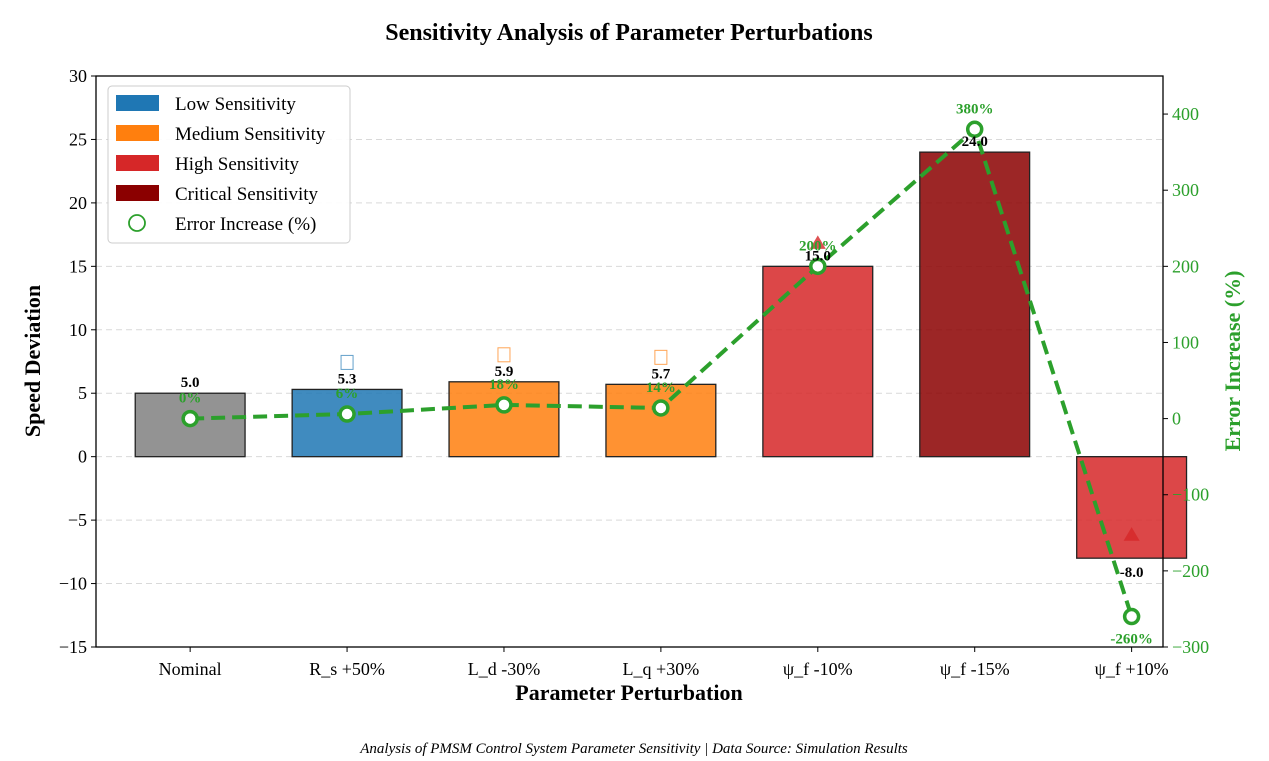  Describe the element at coordinates (1176, 419) in the screenshot. I see `right-tick-label: 0` at that location.